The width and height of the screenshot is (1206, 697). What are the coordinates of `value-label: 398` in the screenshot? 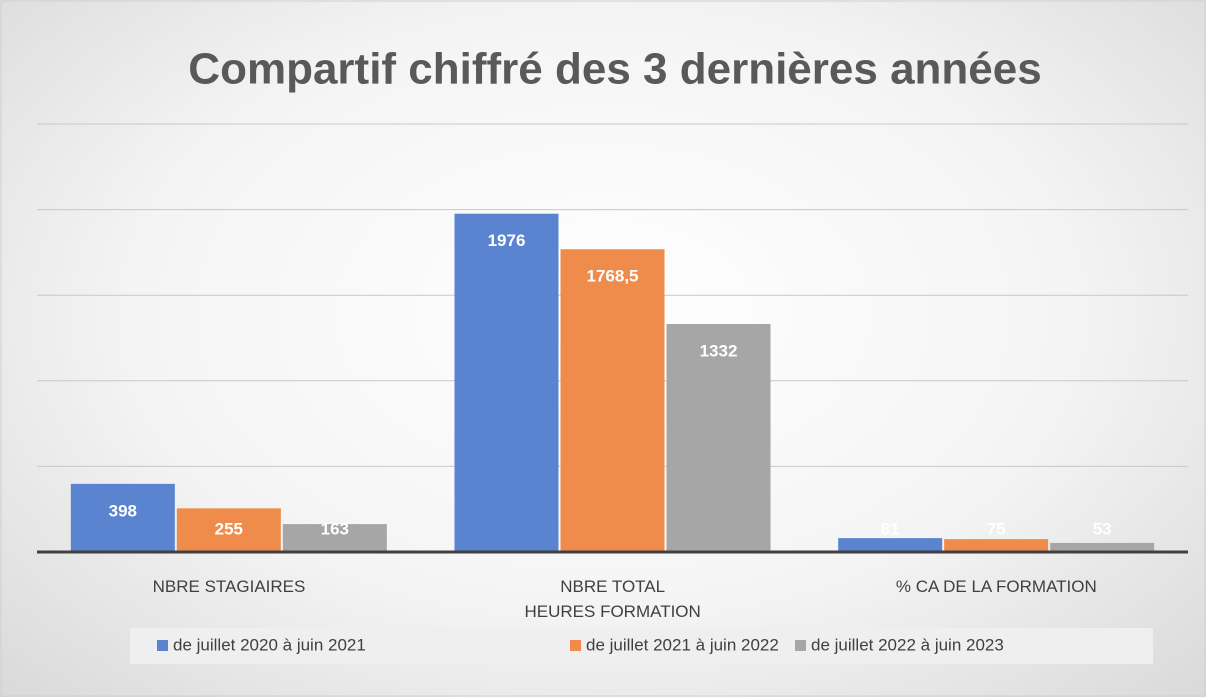 It's located at (123, 510).